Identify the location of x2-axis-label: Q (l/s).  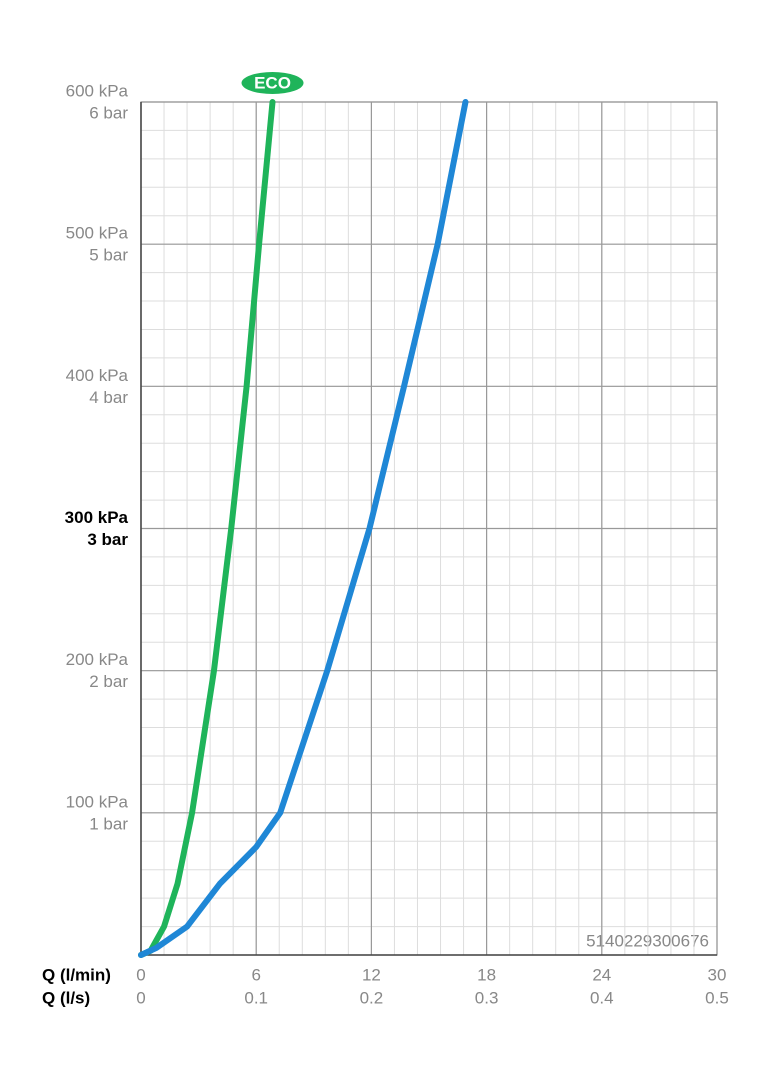
(66, 997).